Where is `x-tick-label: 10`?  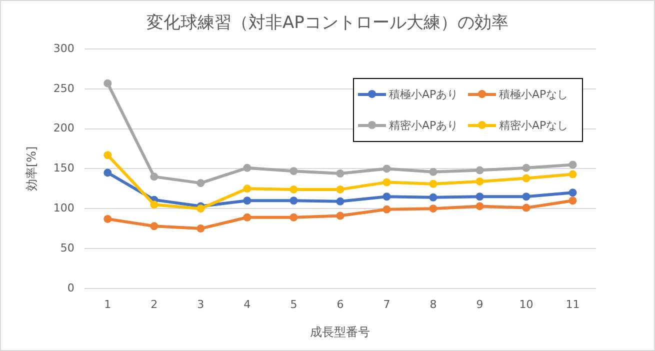
x-tick-label: 10 is located at coordinates (526, 304).